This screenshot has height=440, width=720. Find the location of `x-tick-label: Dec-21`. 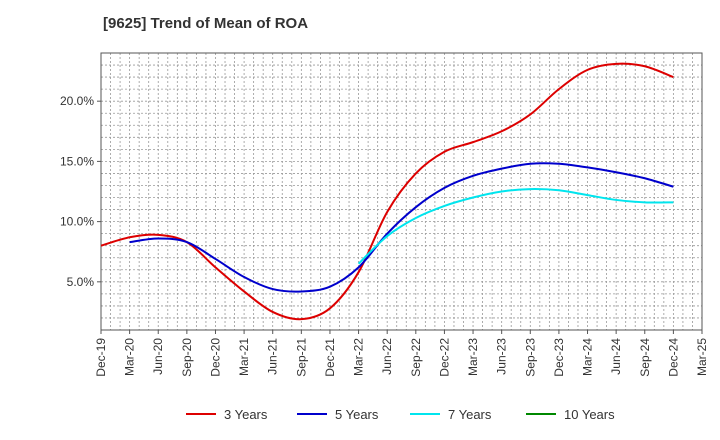

x-tick-label: Dec-21 is located at coordinates (330, 357).